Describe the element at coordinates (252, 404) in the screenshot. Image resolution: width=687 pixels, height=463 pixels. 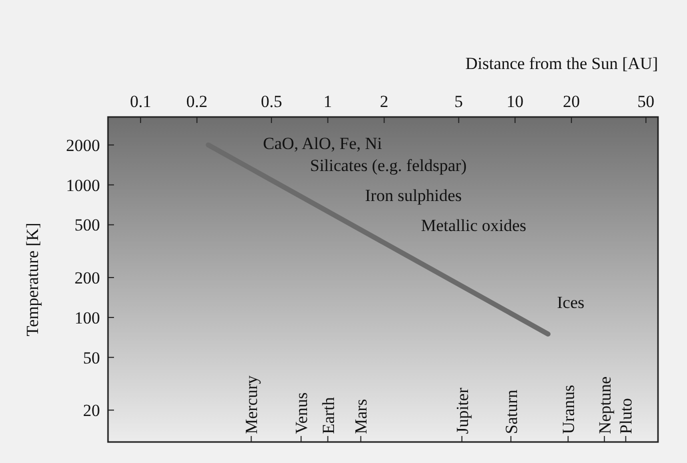
I see `ref-line-label: Mercury` at that location.